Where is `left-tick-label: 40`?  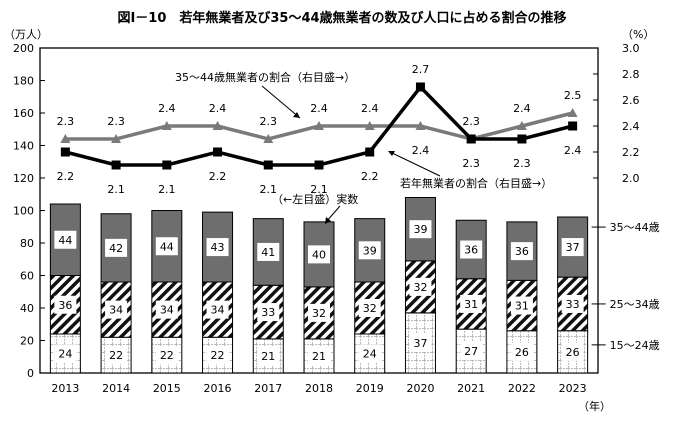 left-tick-label: 40 is located at coordinates (27, 308).